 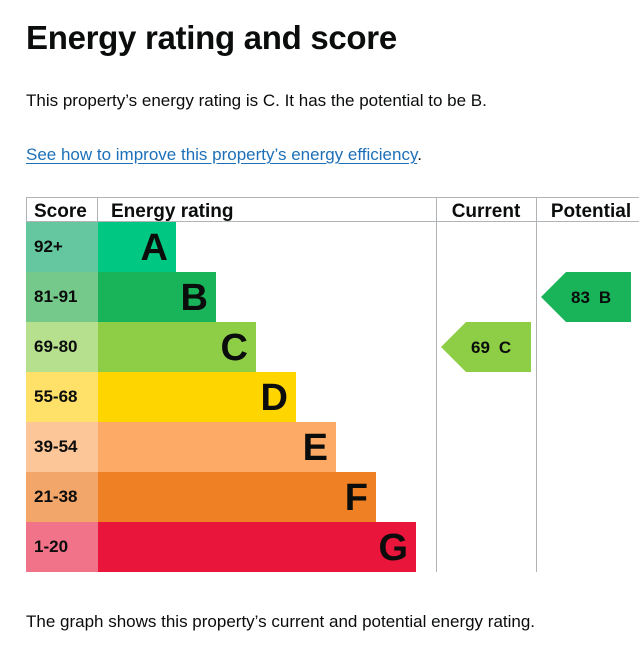 What do you see at coordinates (55, 496) in the screenshot?
I see `band-range-f: 21-38` at bounding box center [55, 496].